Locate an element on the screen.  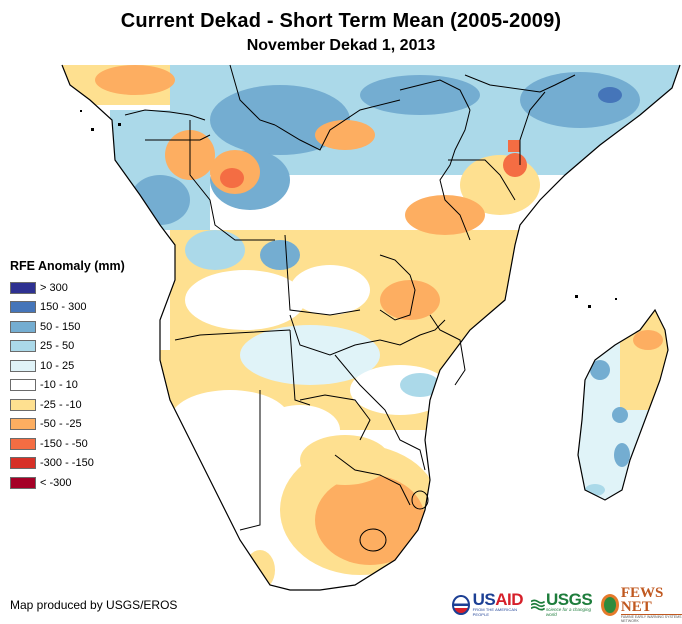
madagascar-coastline is located at coordinates (623, 404).